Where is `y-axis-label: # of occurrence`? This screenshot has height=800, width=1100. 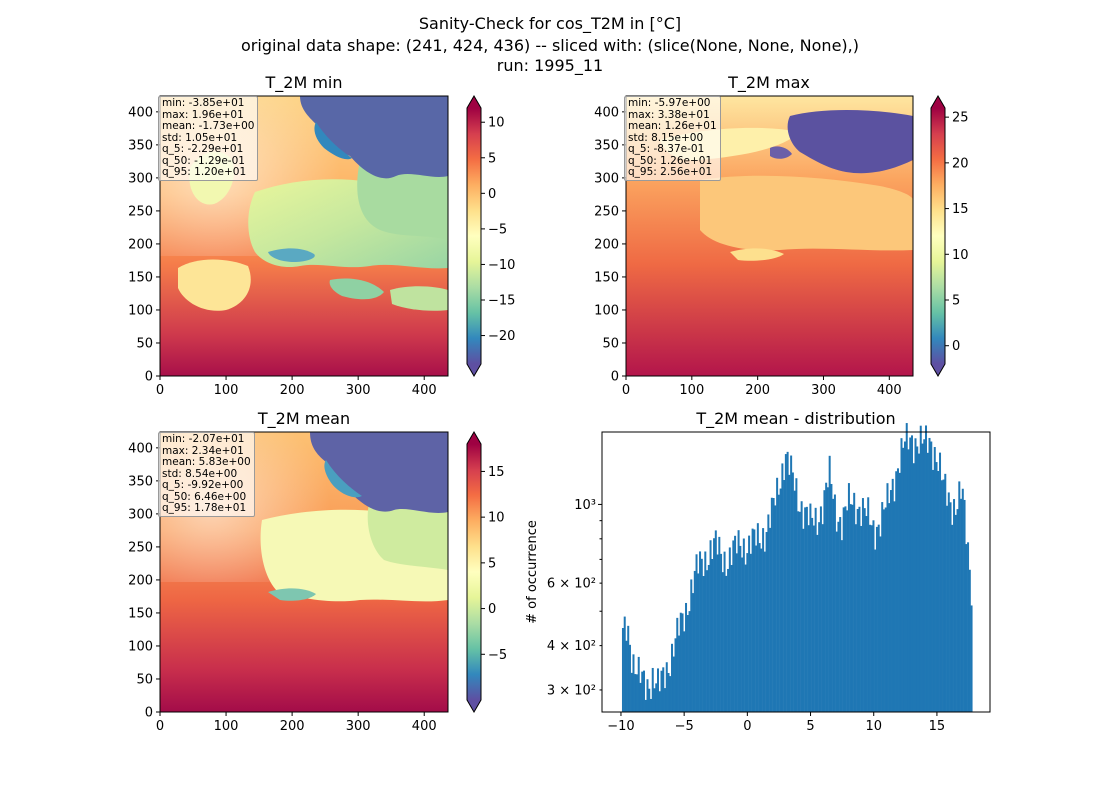
y-axis-label: # of occurrence is located at coordinates (532, 572).